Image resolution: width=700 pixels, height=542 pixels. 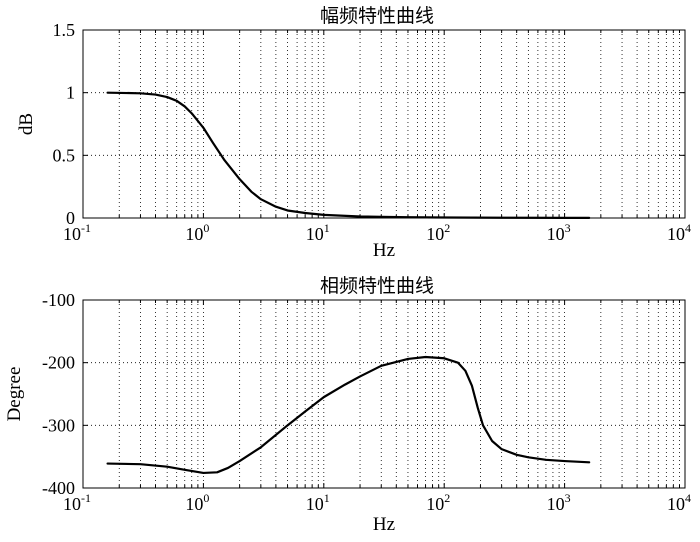 I want to click on phase-y-tick-label: -300, so click(x=58, y=425).